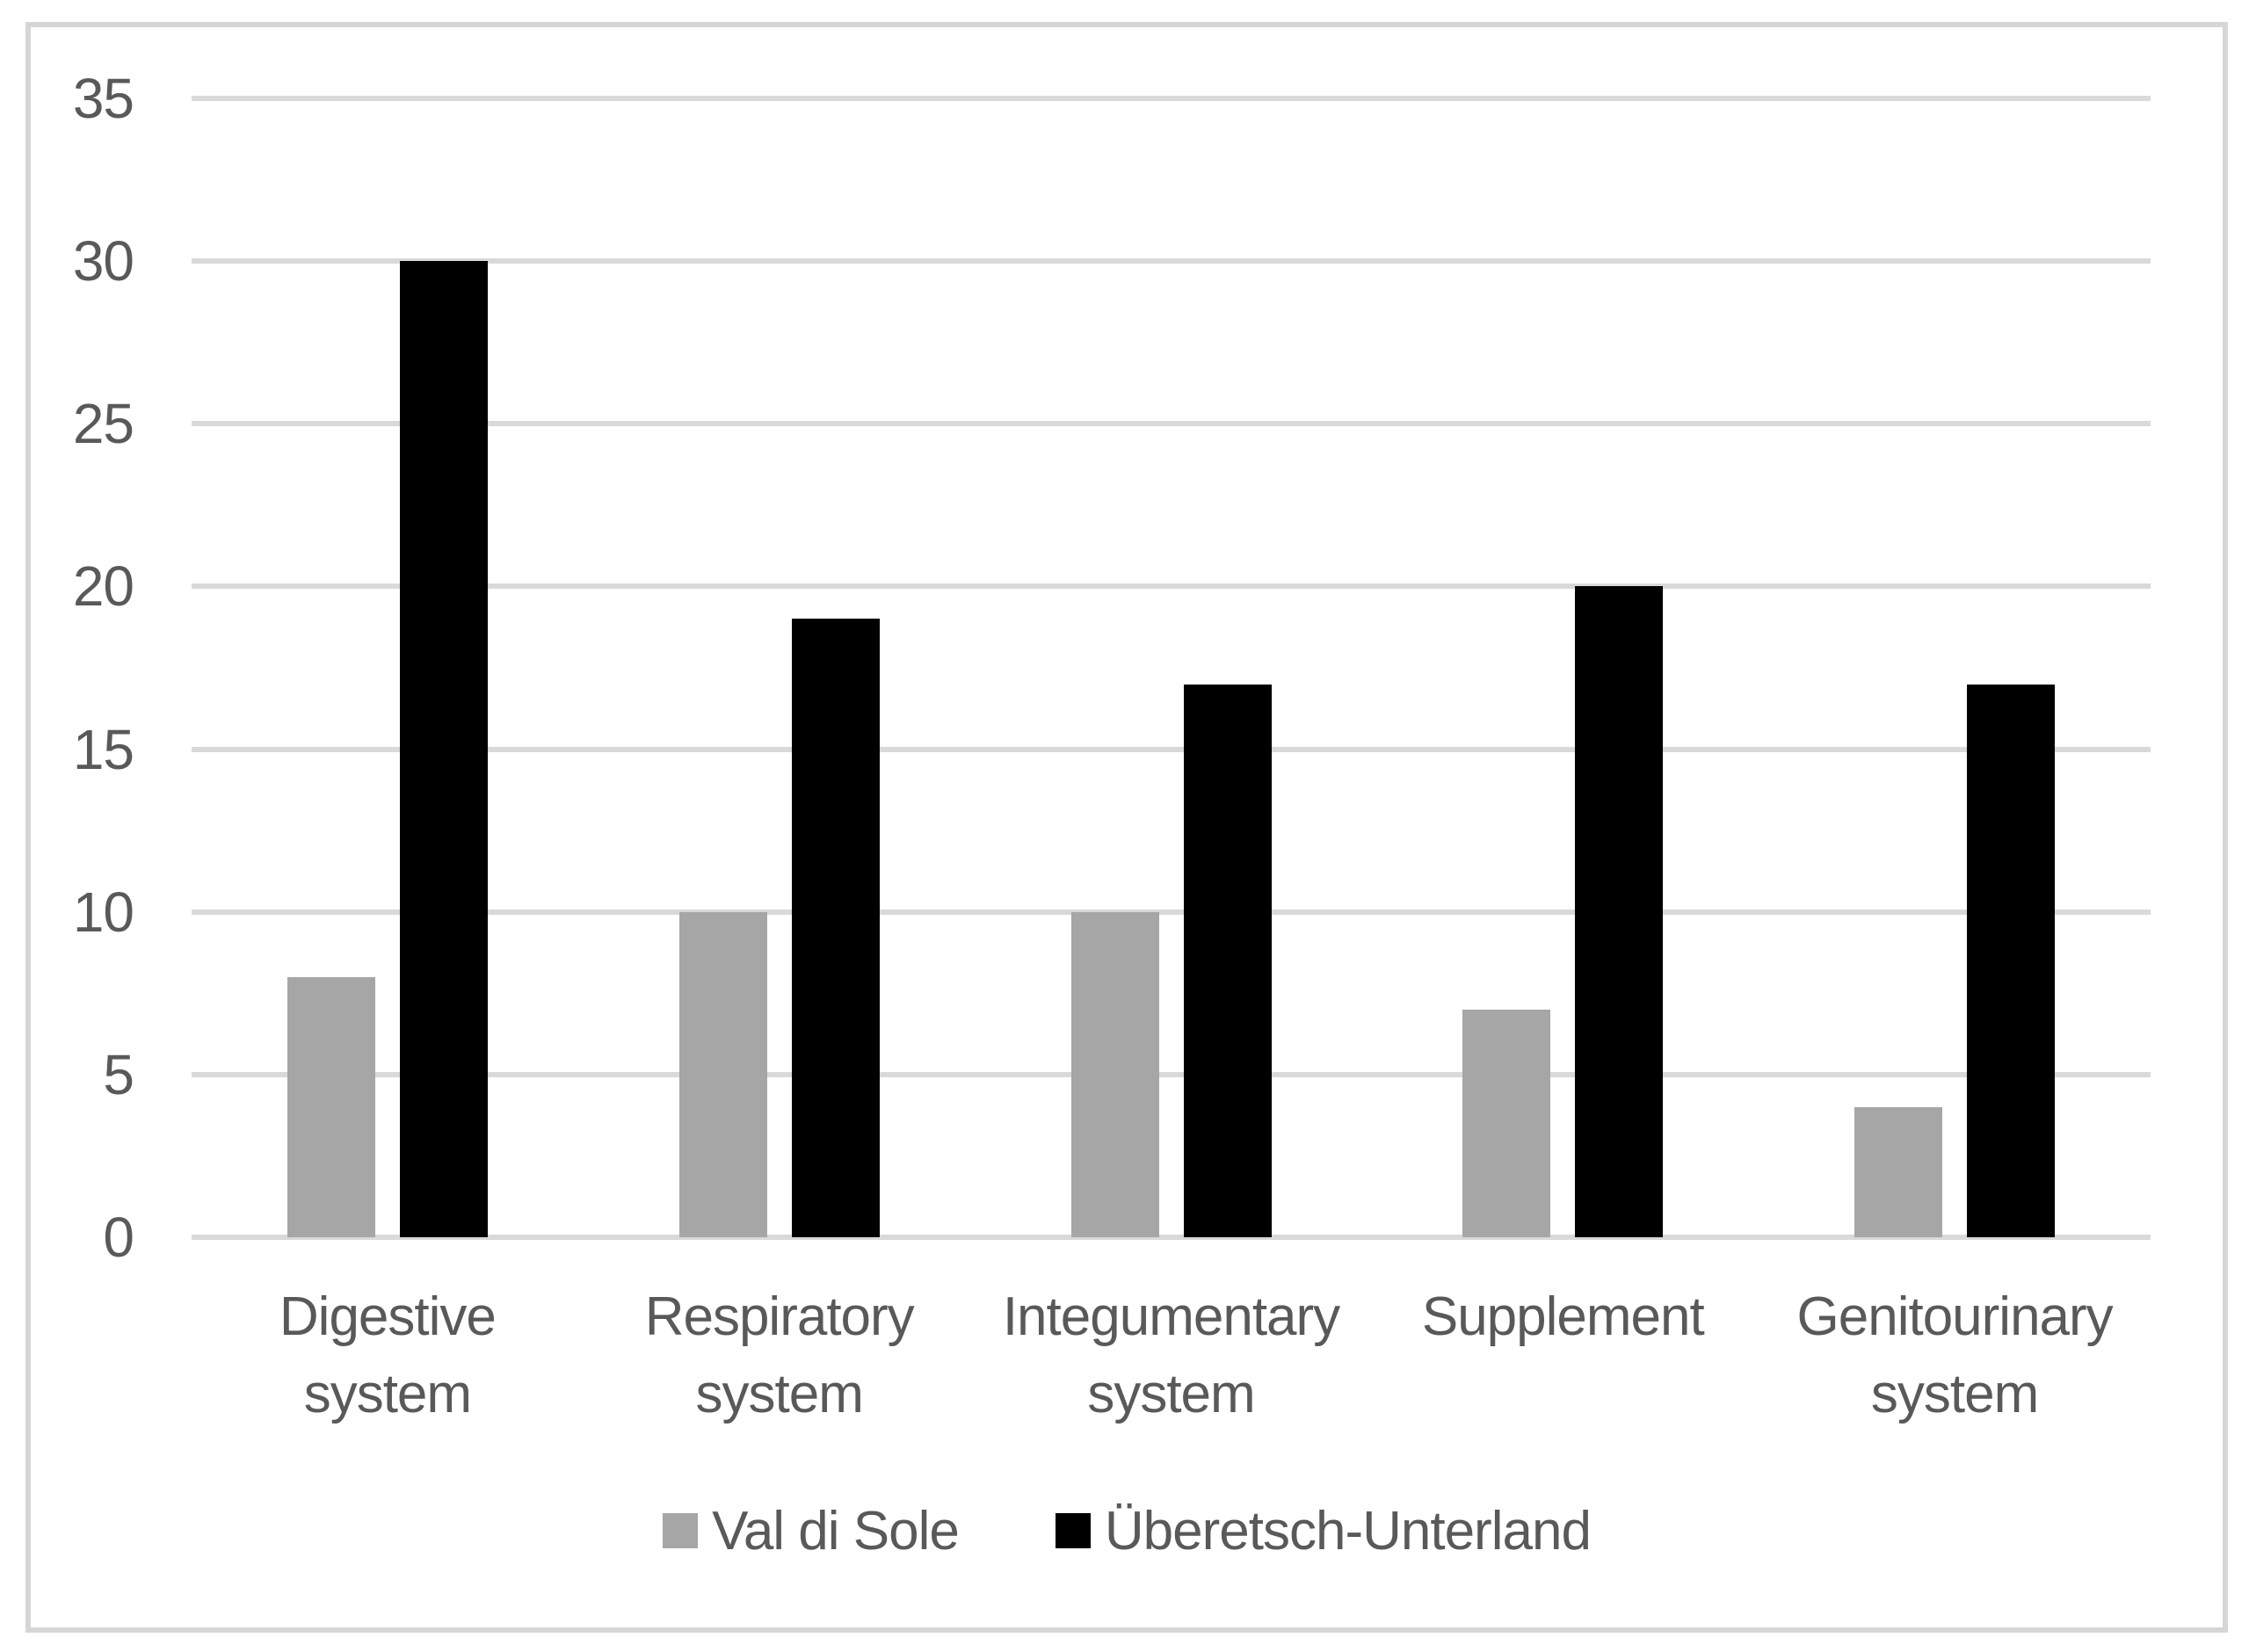 The height and width of the screenshot is (1652, 2249). What do you see at coordinates (118, 1074) in the screenshot?
I see `y-tick-label-5: 5` at bounding box center [118, 1074].